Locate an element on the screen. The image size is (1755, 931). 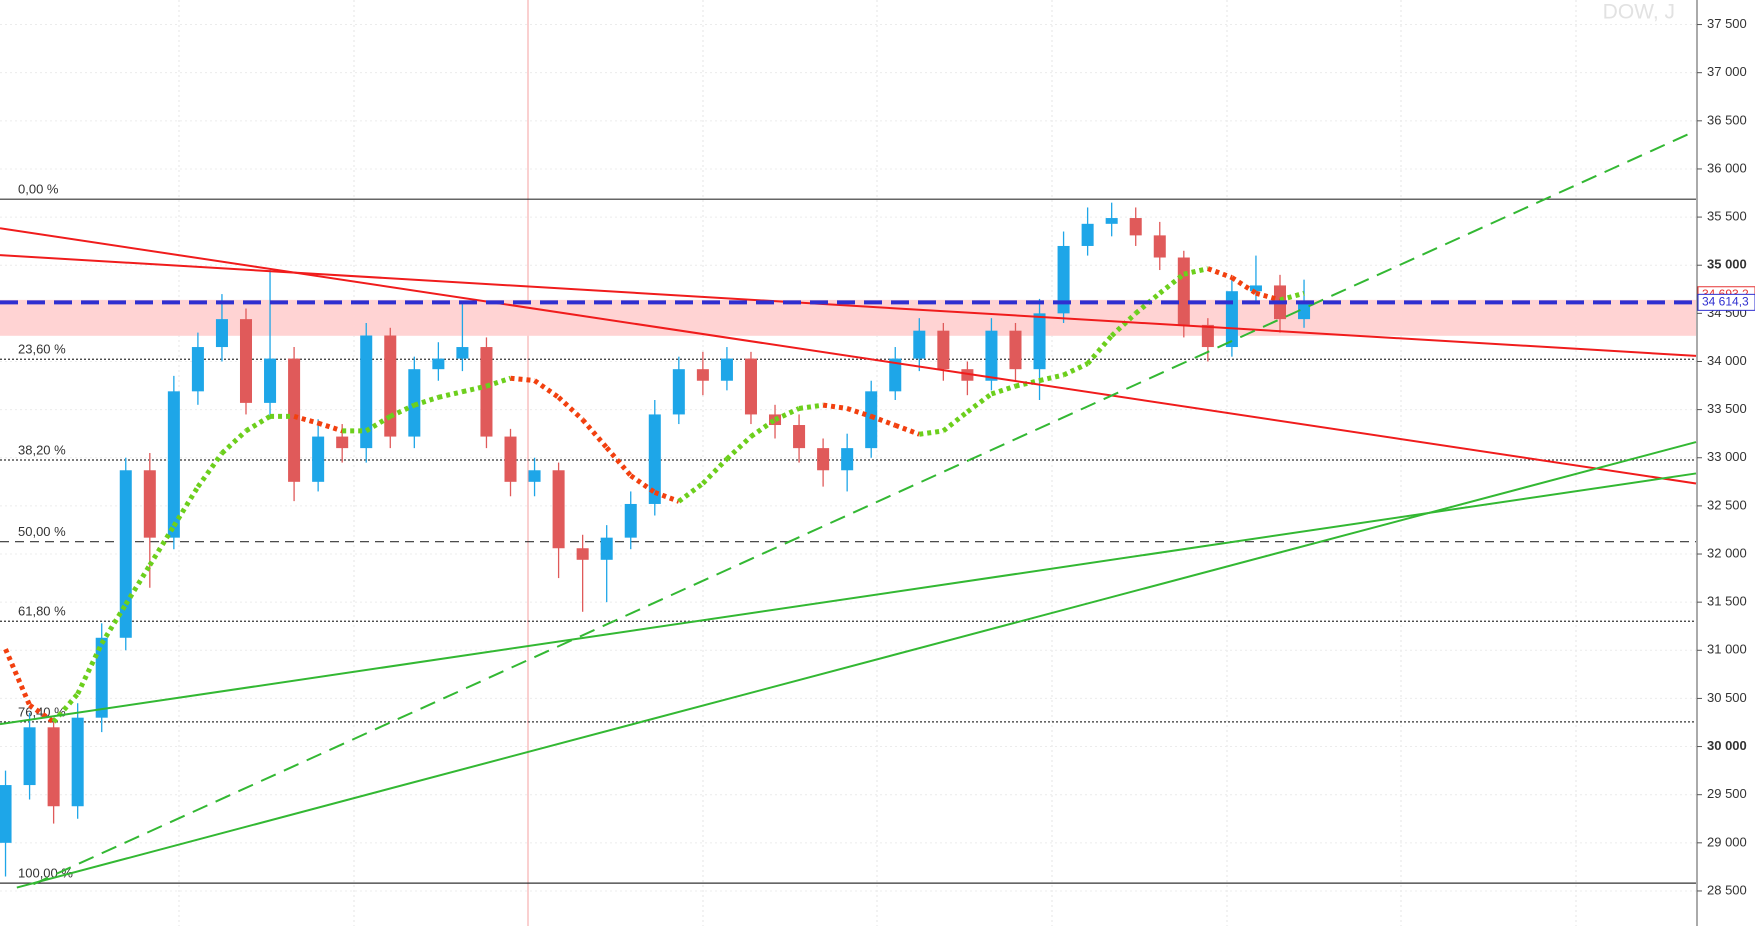
y-tick-label: 31 000 is located at coordinates (1727, 649).